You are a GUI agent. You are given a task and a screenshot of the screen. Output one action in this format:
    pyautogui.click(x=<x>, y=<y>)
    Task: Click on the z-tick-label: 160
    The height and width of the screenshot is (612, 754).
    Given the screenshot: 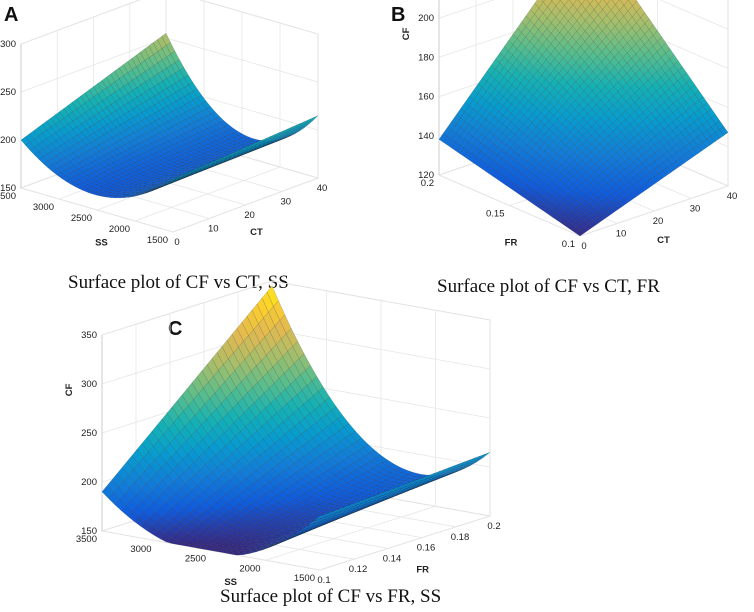 What is the action you would take?
    pyautogui.click(x=426, y=97)
    